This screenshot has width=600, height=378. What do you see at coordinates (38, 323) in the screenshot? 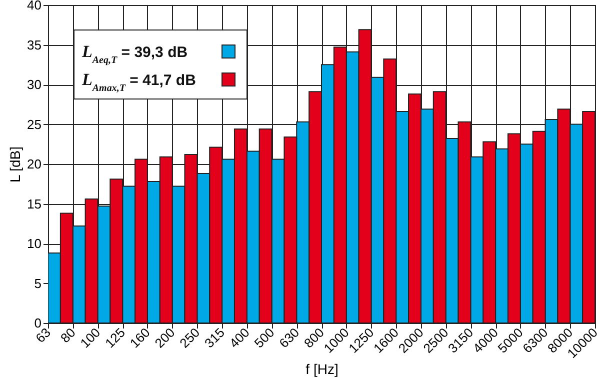
I see `y-tick-label: 0` at bounding box center [38, 323].